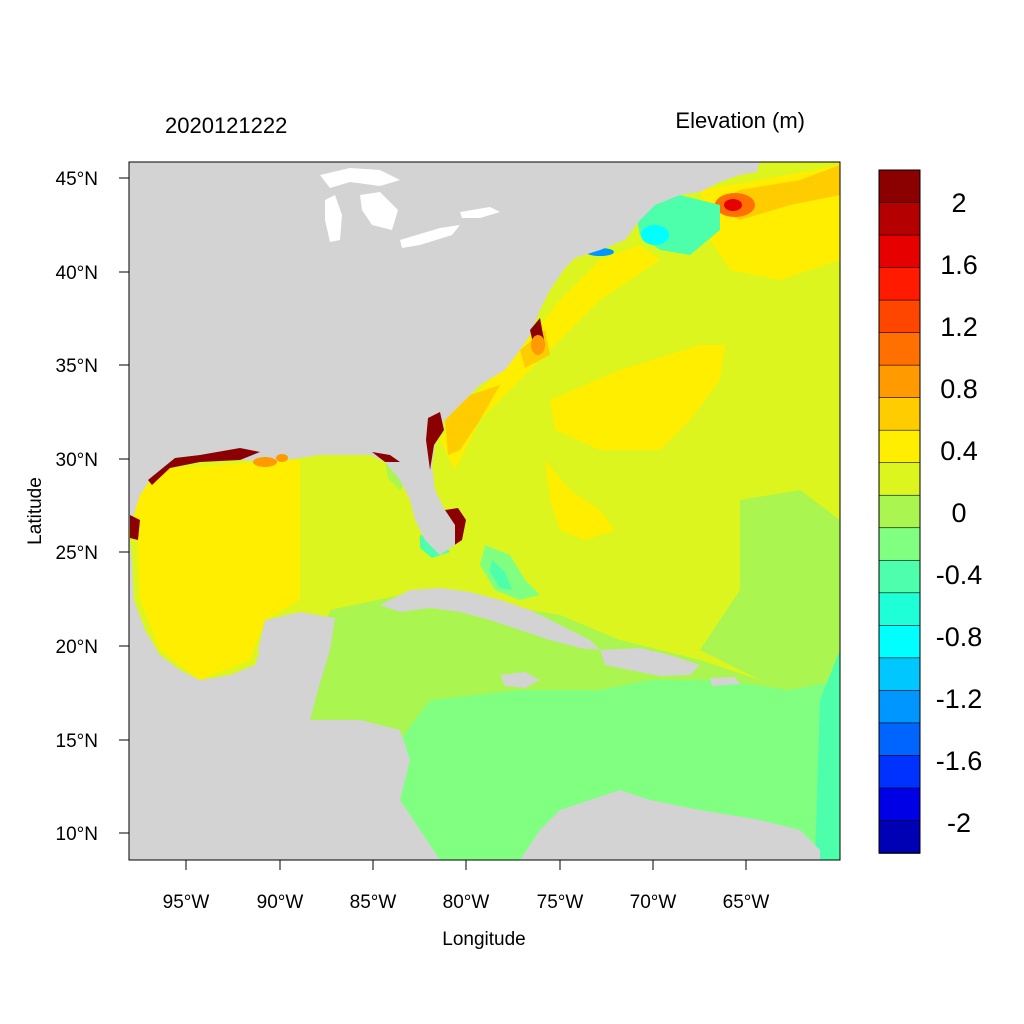 The width and height of the screenshot is (1024, 1024). Describe the element at coordinates (560, 902) in the screenshot. I see `x-tick-label: 75°W` at that location.